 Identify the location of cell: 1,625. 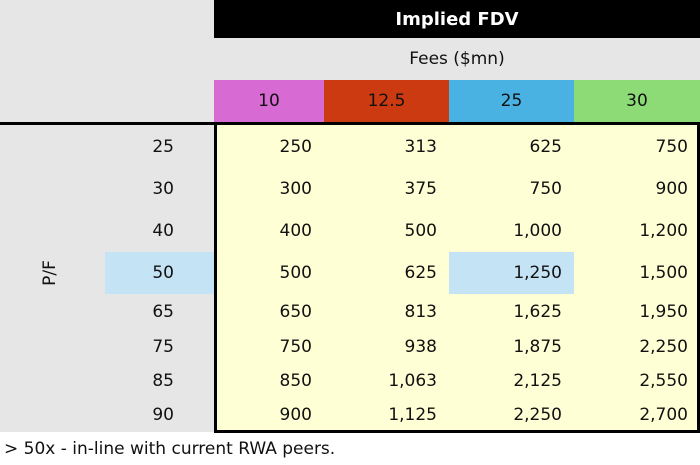
(537, 312).